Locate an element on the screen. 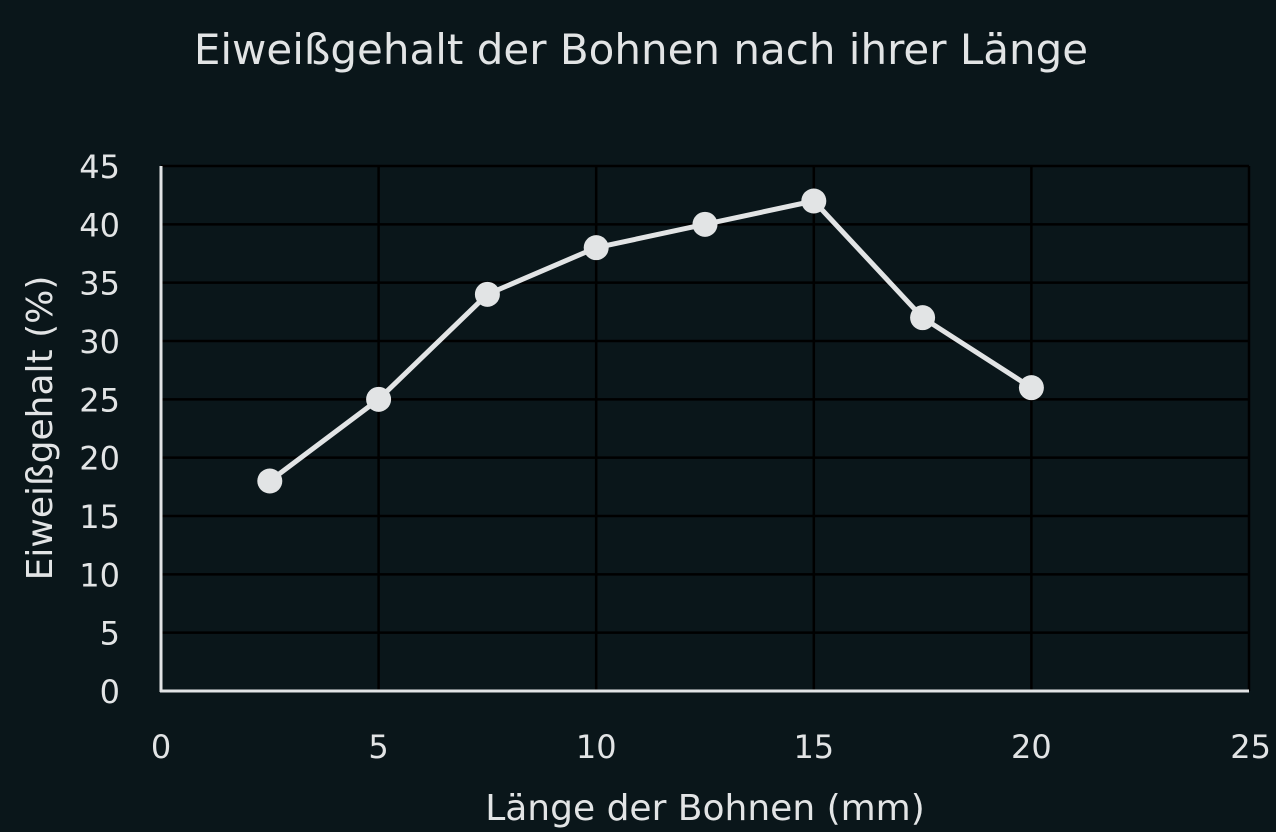 Image resolution: width=1276 pixels, height=832 pixels. y-tick-label: 25 is located at coordinates (99, 400).